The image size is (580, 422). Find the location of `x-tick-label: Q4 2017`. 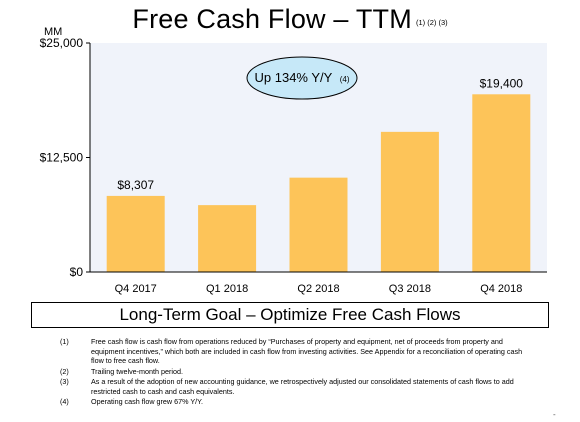

x-tick-label: Q4 2017 is located at coordinates (136, 289).